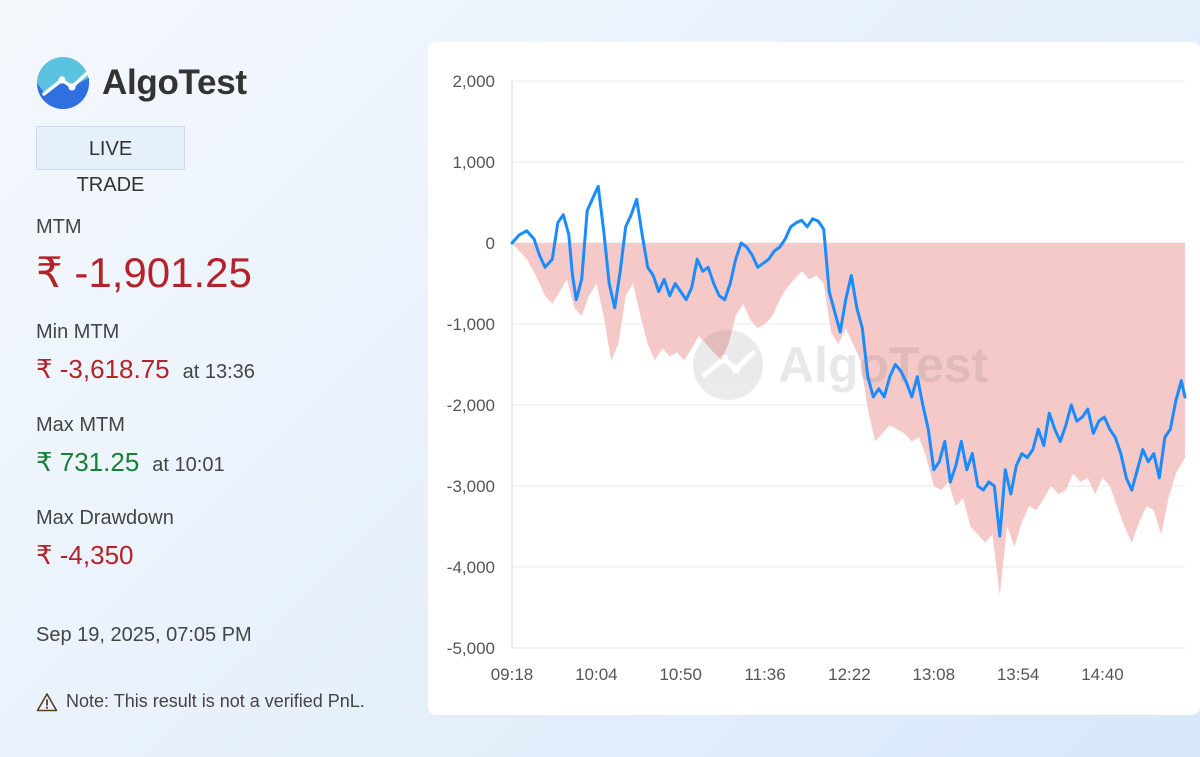 The height and width of the screenshot is (757, 1200). I want to click on max-drawdown-value: ₹ -4,350, so click(85, 555).